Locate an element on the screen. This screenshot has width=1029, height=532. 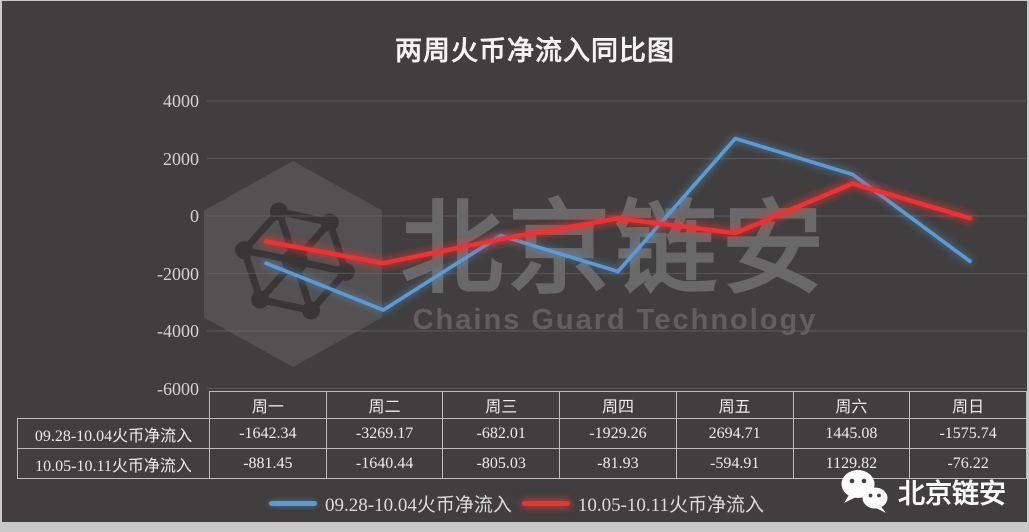
table-cell: -76.22 is located at coordinates (968, 463).